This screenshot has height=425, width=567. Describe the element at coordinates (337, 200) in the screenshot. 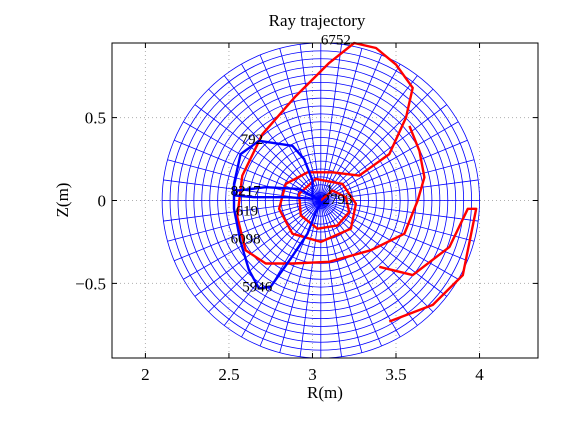

I see `ray-annotation: 2793` at that location.